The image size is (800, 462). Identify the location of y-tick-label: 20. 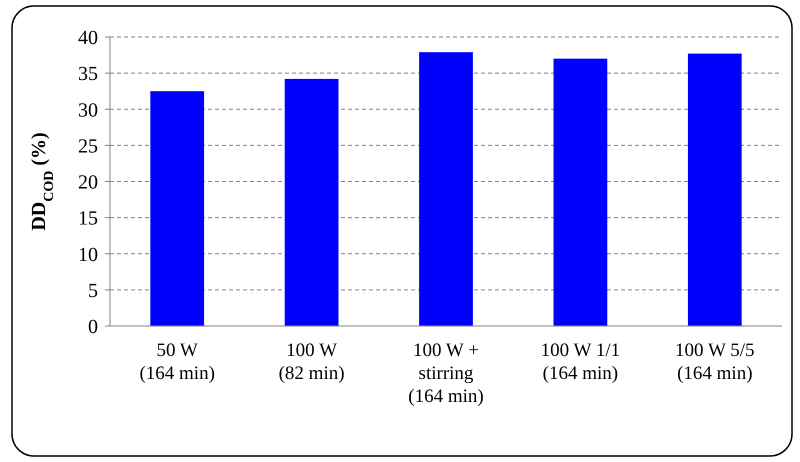
(88, 183).